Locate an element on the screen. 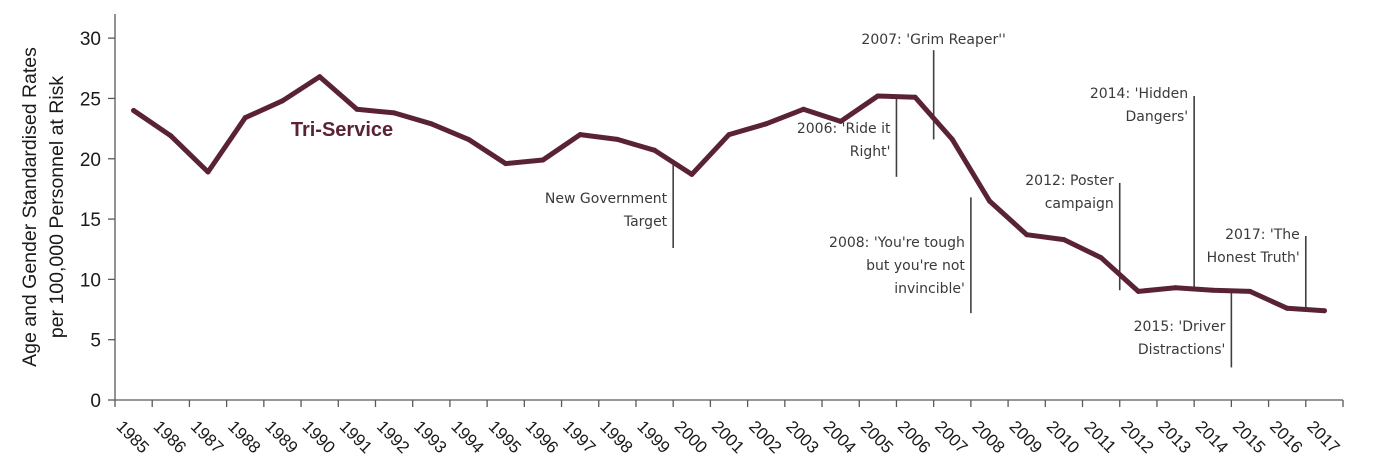  annotation-text: 2012: Poster is located at coordinates (1069, 181).